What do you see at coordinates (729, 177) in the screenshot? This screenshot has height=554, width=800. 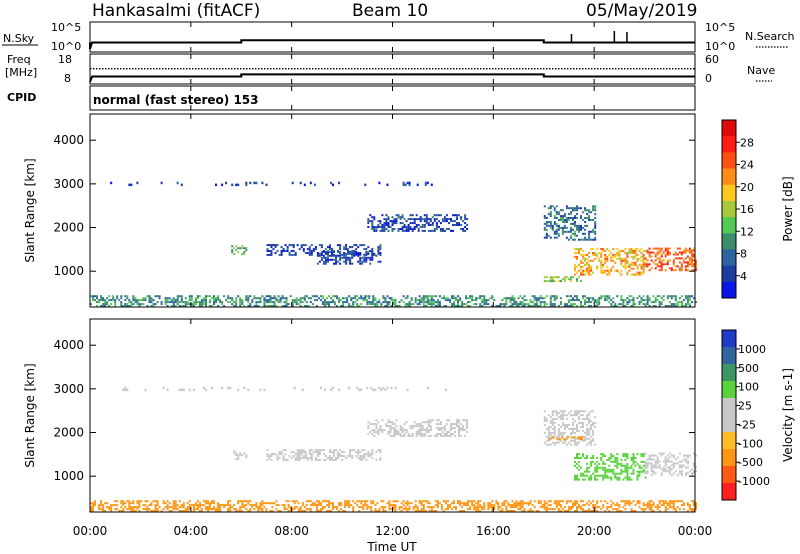 I see `colorbar-swatch` at bounding box center [729, 177].